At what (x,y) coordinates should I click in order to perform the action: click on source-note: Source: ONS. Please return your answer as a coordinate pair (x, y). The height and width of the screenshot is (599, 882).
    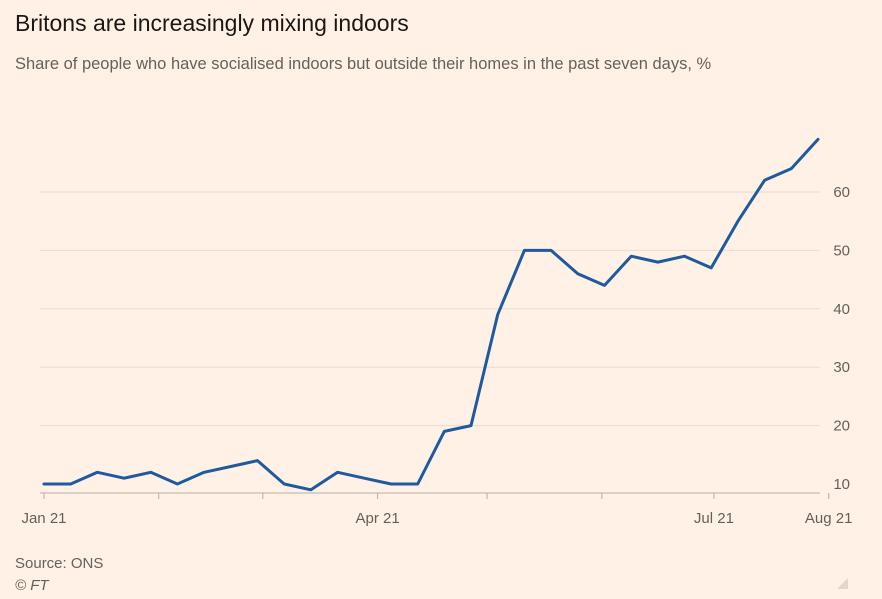
    Looking at the image, I should click on (59, 563).